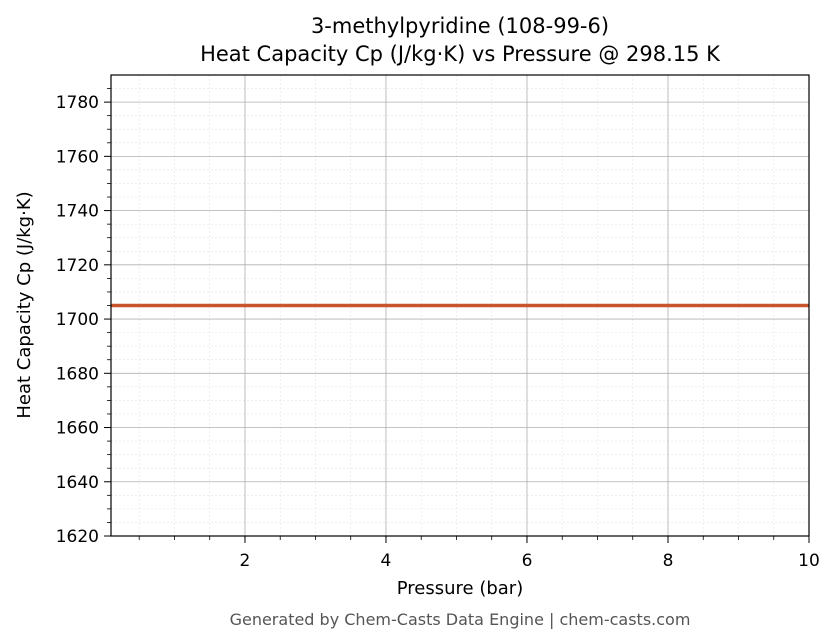  Describe the element at coordinates (386, 561) in the screenshot. I see `x-tick-label: 4` at that location.